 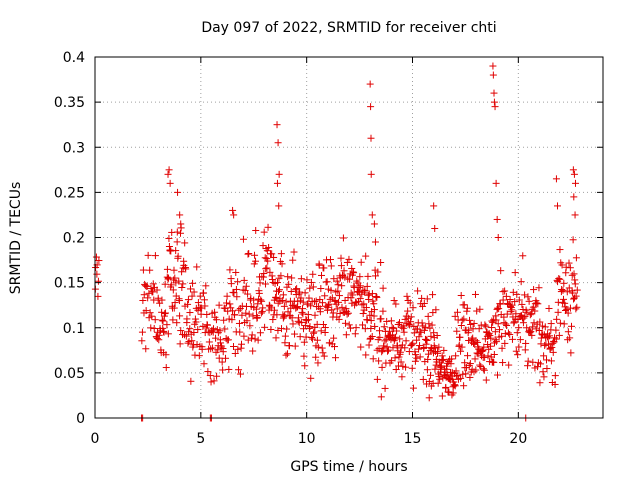 What do you see at coordinates (413, 439) in the screenshot?
I see `x-tick-label: 15` at bounding box center [413, 439].